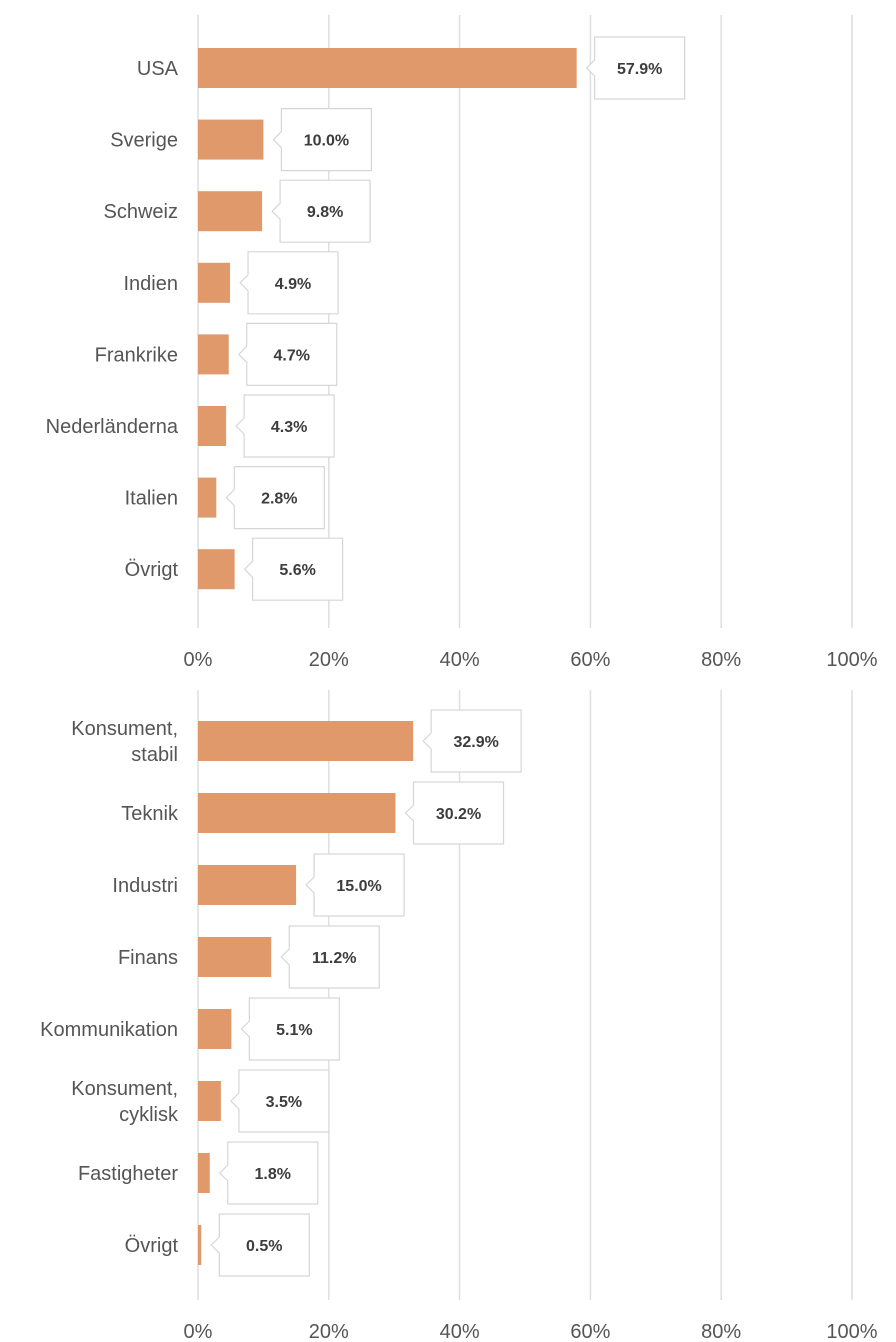 This screenshot has height=1342, width=896. What do you see at coordinates (458, 814) in the screenshot?
I see `data-label: 30.2%` at bounding box center [458, 814].